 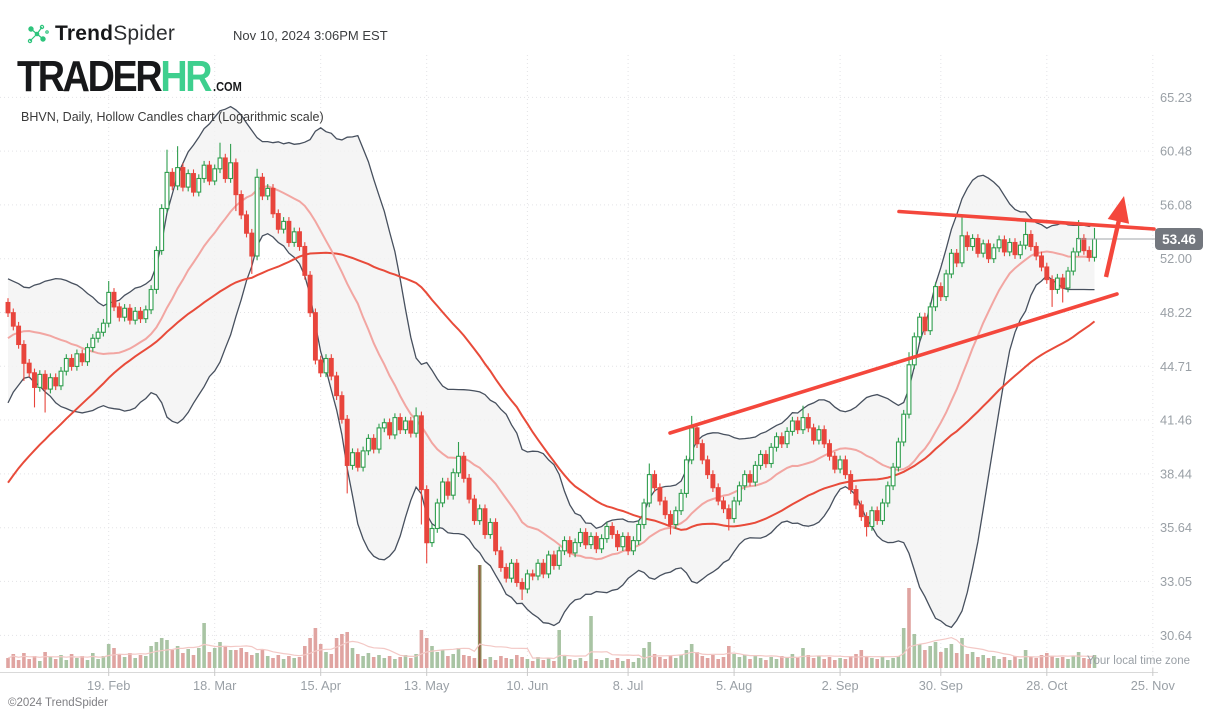 What do you see at coordinates (840, 685) in the screenshot?
I see `date-axis-label: 2. Sep` at bounding box center [840, 685].